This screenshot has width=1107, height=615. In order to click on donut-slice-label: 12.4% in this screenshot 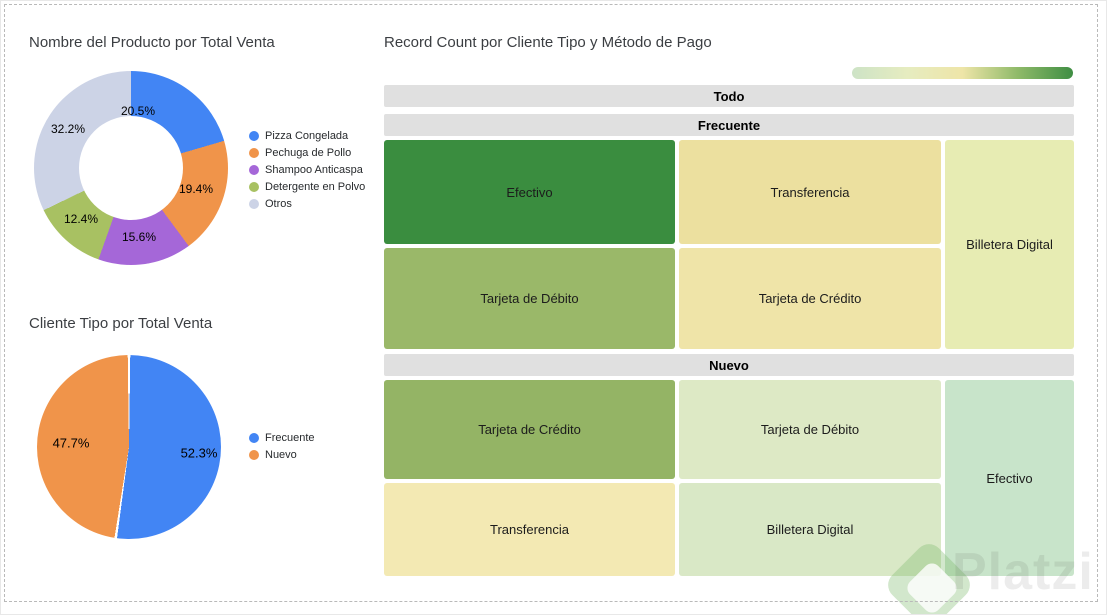, I will do `click(81, 219)`.